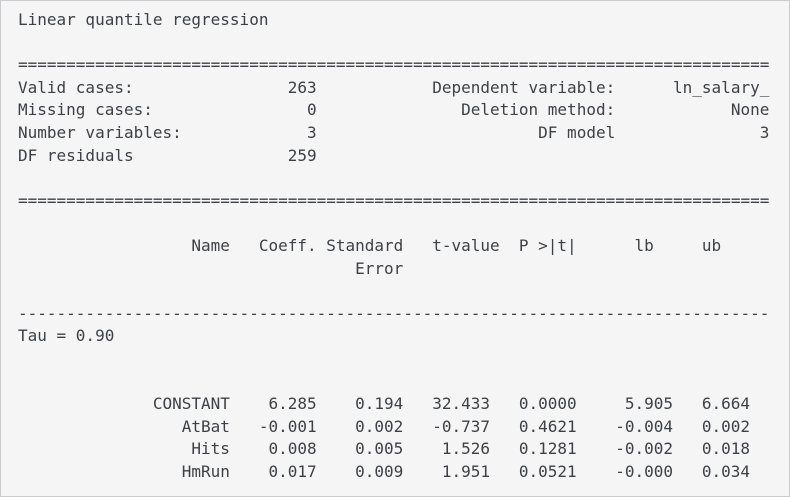 The image size is (790, 497). What do you see at coordinates (311, 132) in the screenshot?
I see `summary-left-value: 3` at bounding box center [311, 132].